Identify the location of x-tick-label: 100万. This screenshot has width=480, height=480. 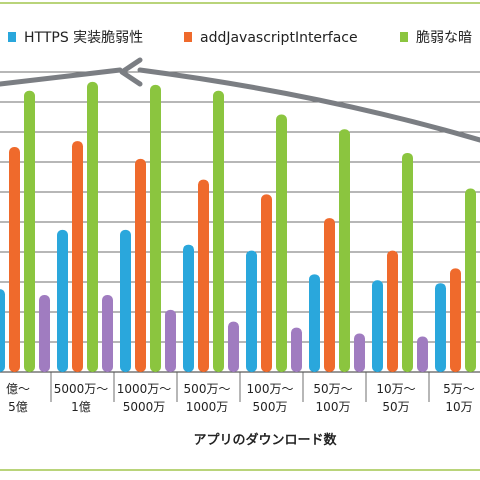
(333, 407).